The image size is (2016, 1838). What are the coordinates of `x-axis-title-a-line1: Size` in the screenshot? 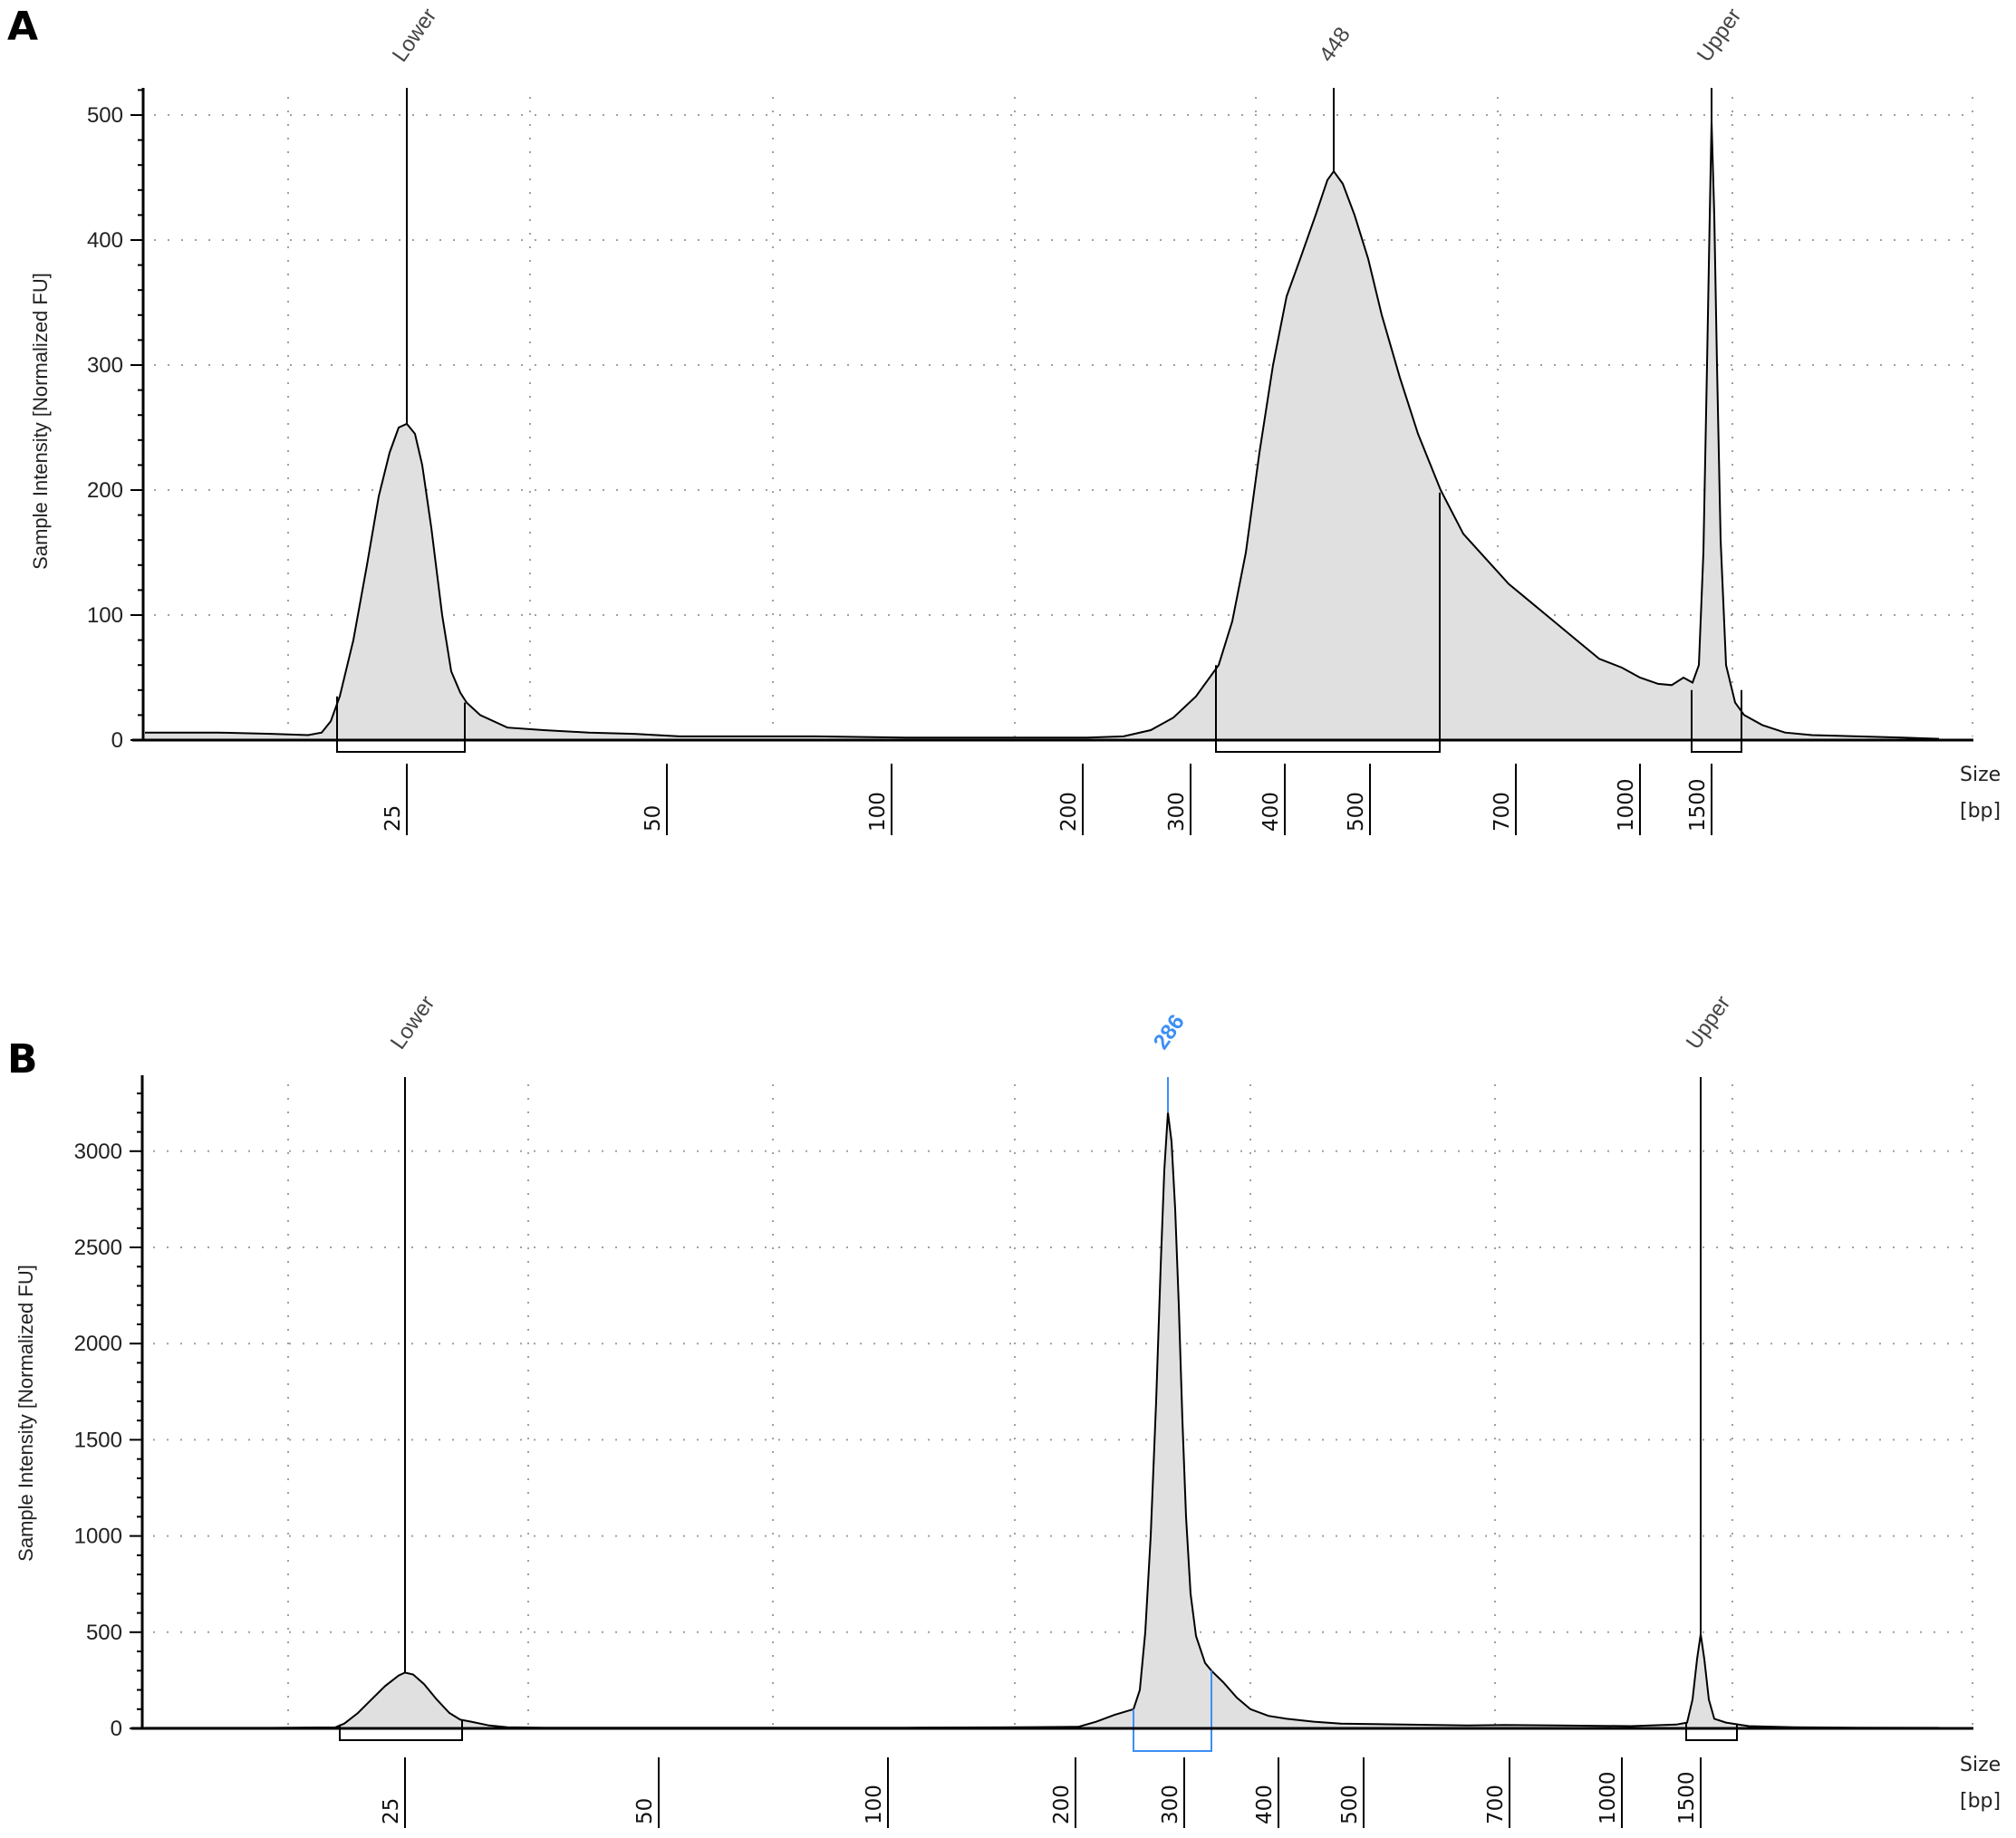 It's located at (1981, 775).